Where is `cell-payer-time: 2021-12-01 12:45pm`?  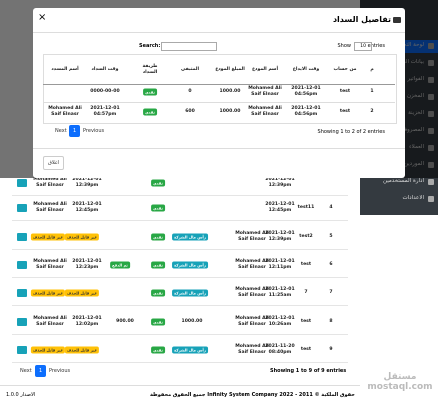 cell-payer-time: 2021-12-01 12:45pm is located at coordinates (87, 207).